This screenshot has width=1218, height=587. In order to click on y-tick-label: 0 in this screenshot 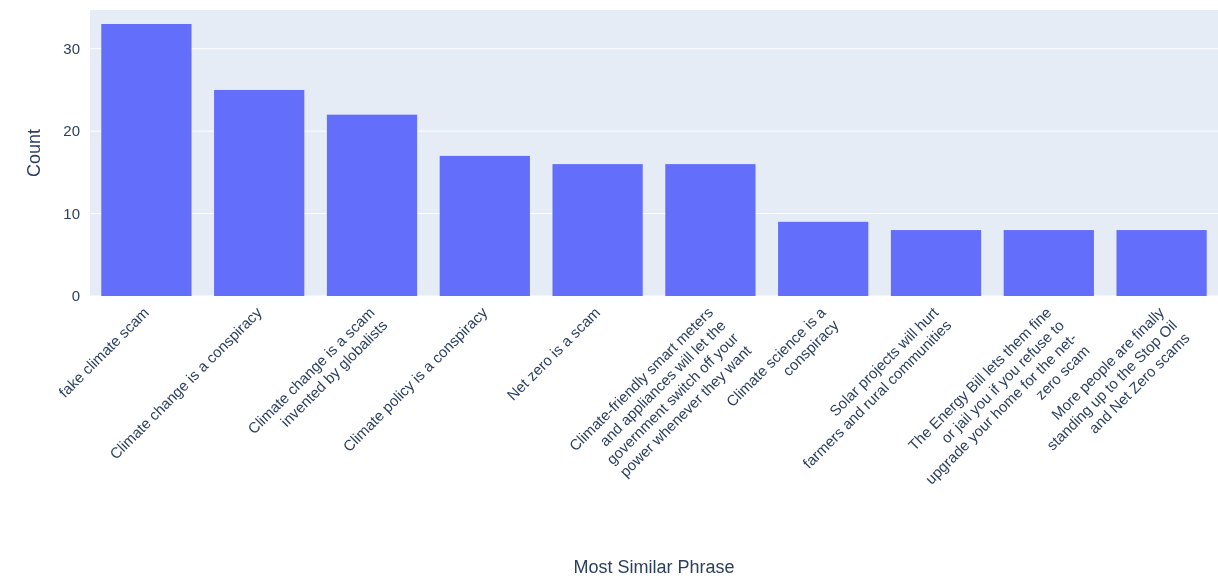, I will do `click(75, 296)`.